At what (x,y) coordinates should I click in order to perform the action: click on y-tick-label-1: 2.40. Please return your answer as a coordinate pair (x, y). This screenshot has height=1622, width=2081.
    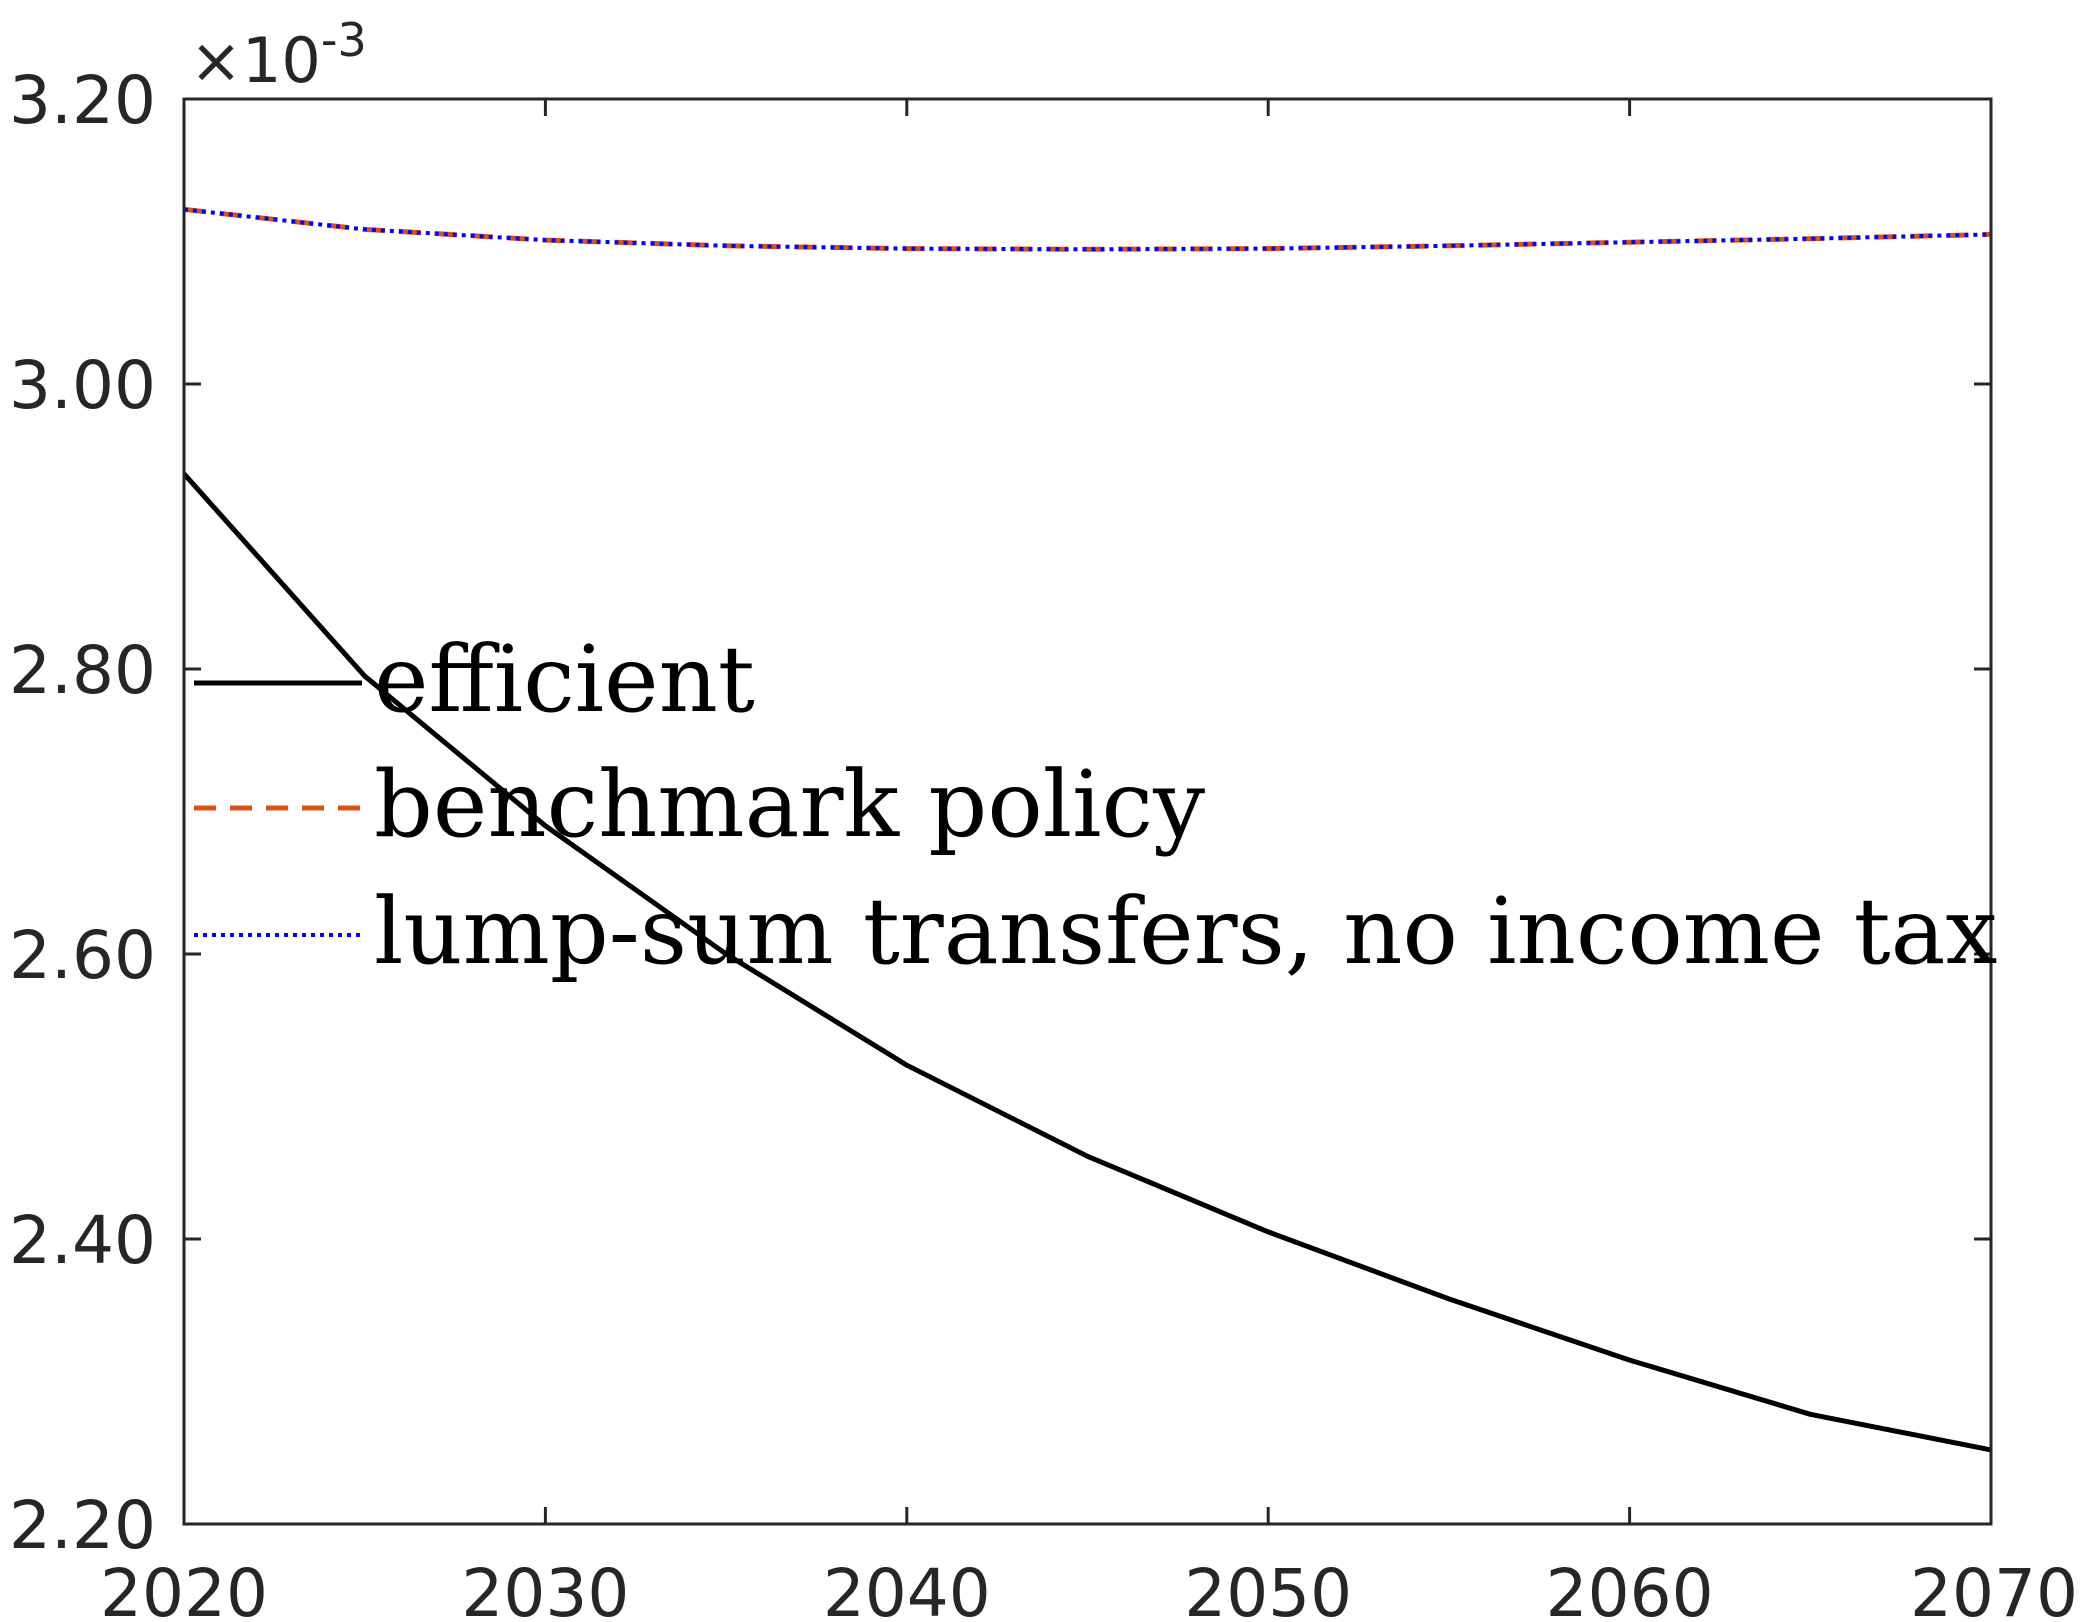
    Looking at the image, I should click on (82, 1240).